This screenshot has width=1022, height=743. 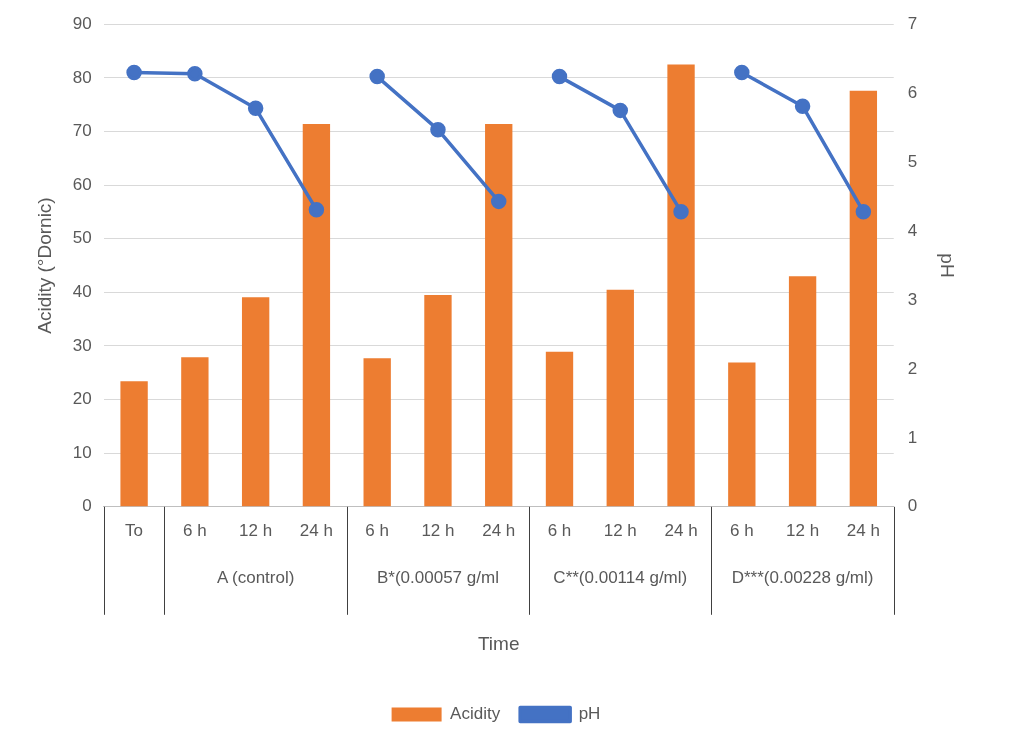 What do you see at coordinates (255, 578) in the screenshot?
I see `text: A (control)` at bounding box center [255, 578].